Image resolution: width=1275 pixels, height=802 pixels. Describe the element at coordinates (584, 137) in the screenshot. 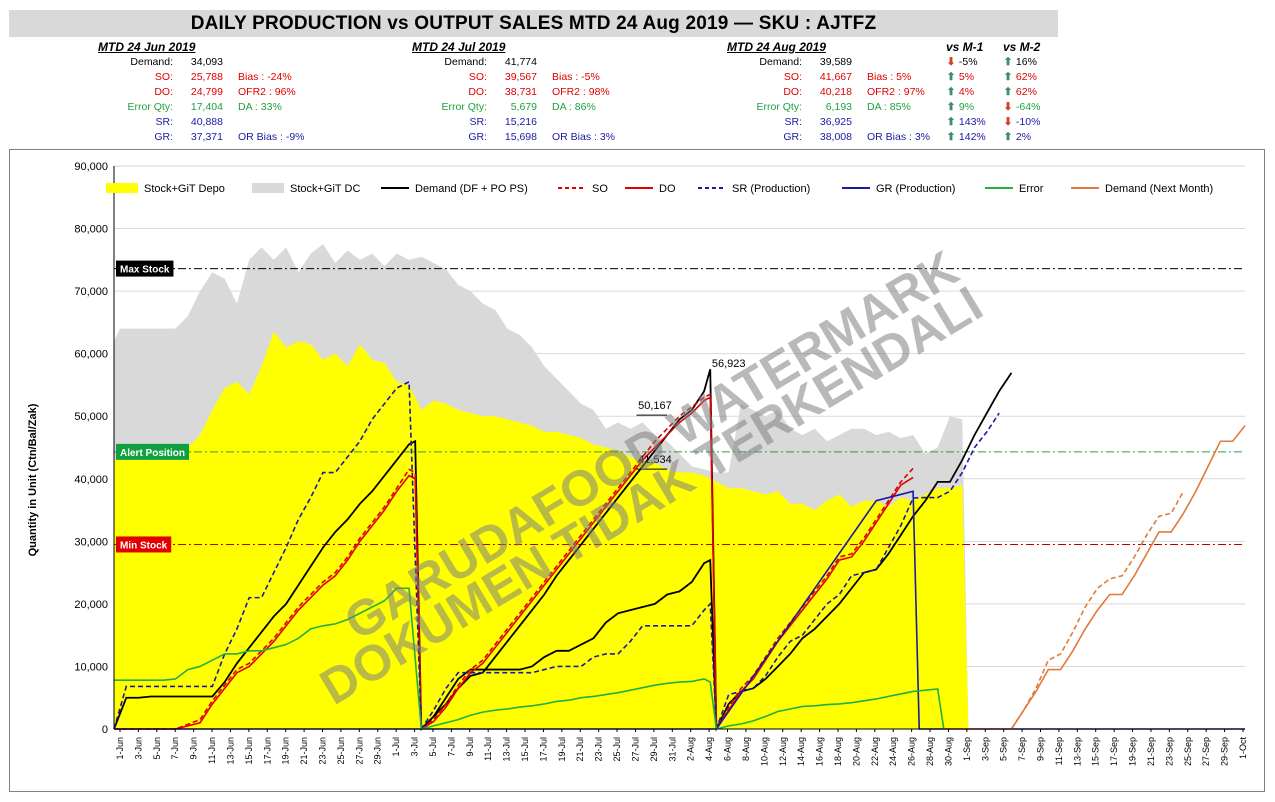

I see `summary-metric: OR Bias : 3%` at that location.